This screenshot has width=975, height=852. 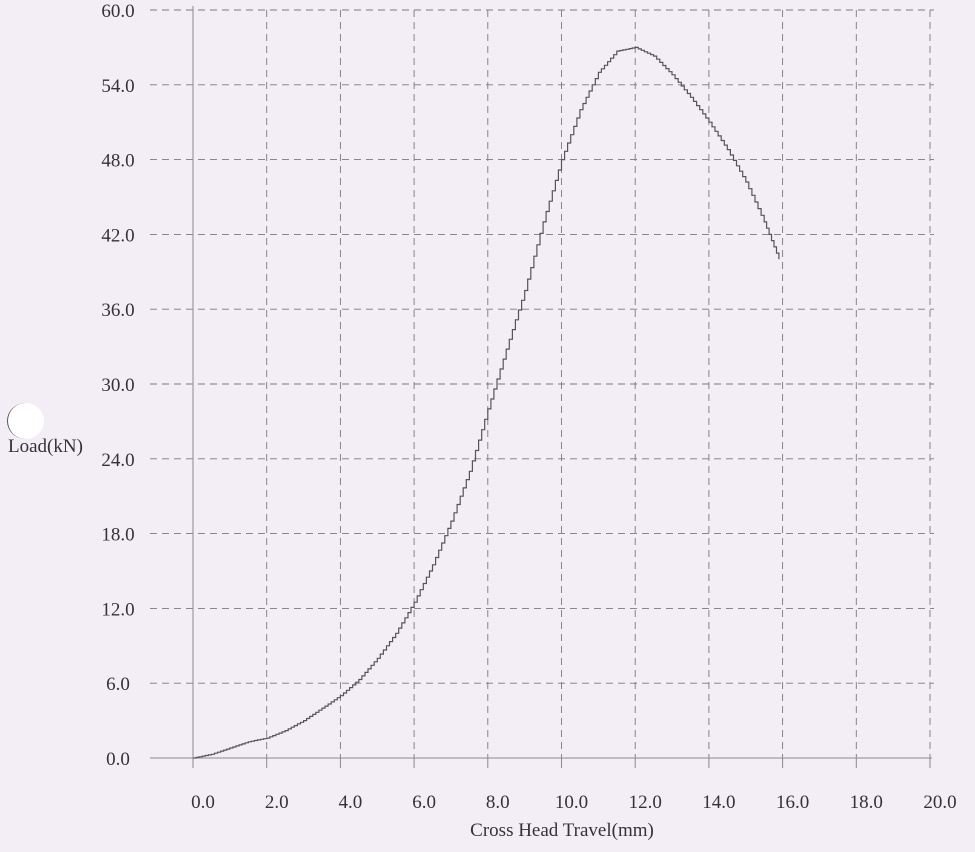 I want to click on x-tick-label: 18.0, so click(x=866, y=802).